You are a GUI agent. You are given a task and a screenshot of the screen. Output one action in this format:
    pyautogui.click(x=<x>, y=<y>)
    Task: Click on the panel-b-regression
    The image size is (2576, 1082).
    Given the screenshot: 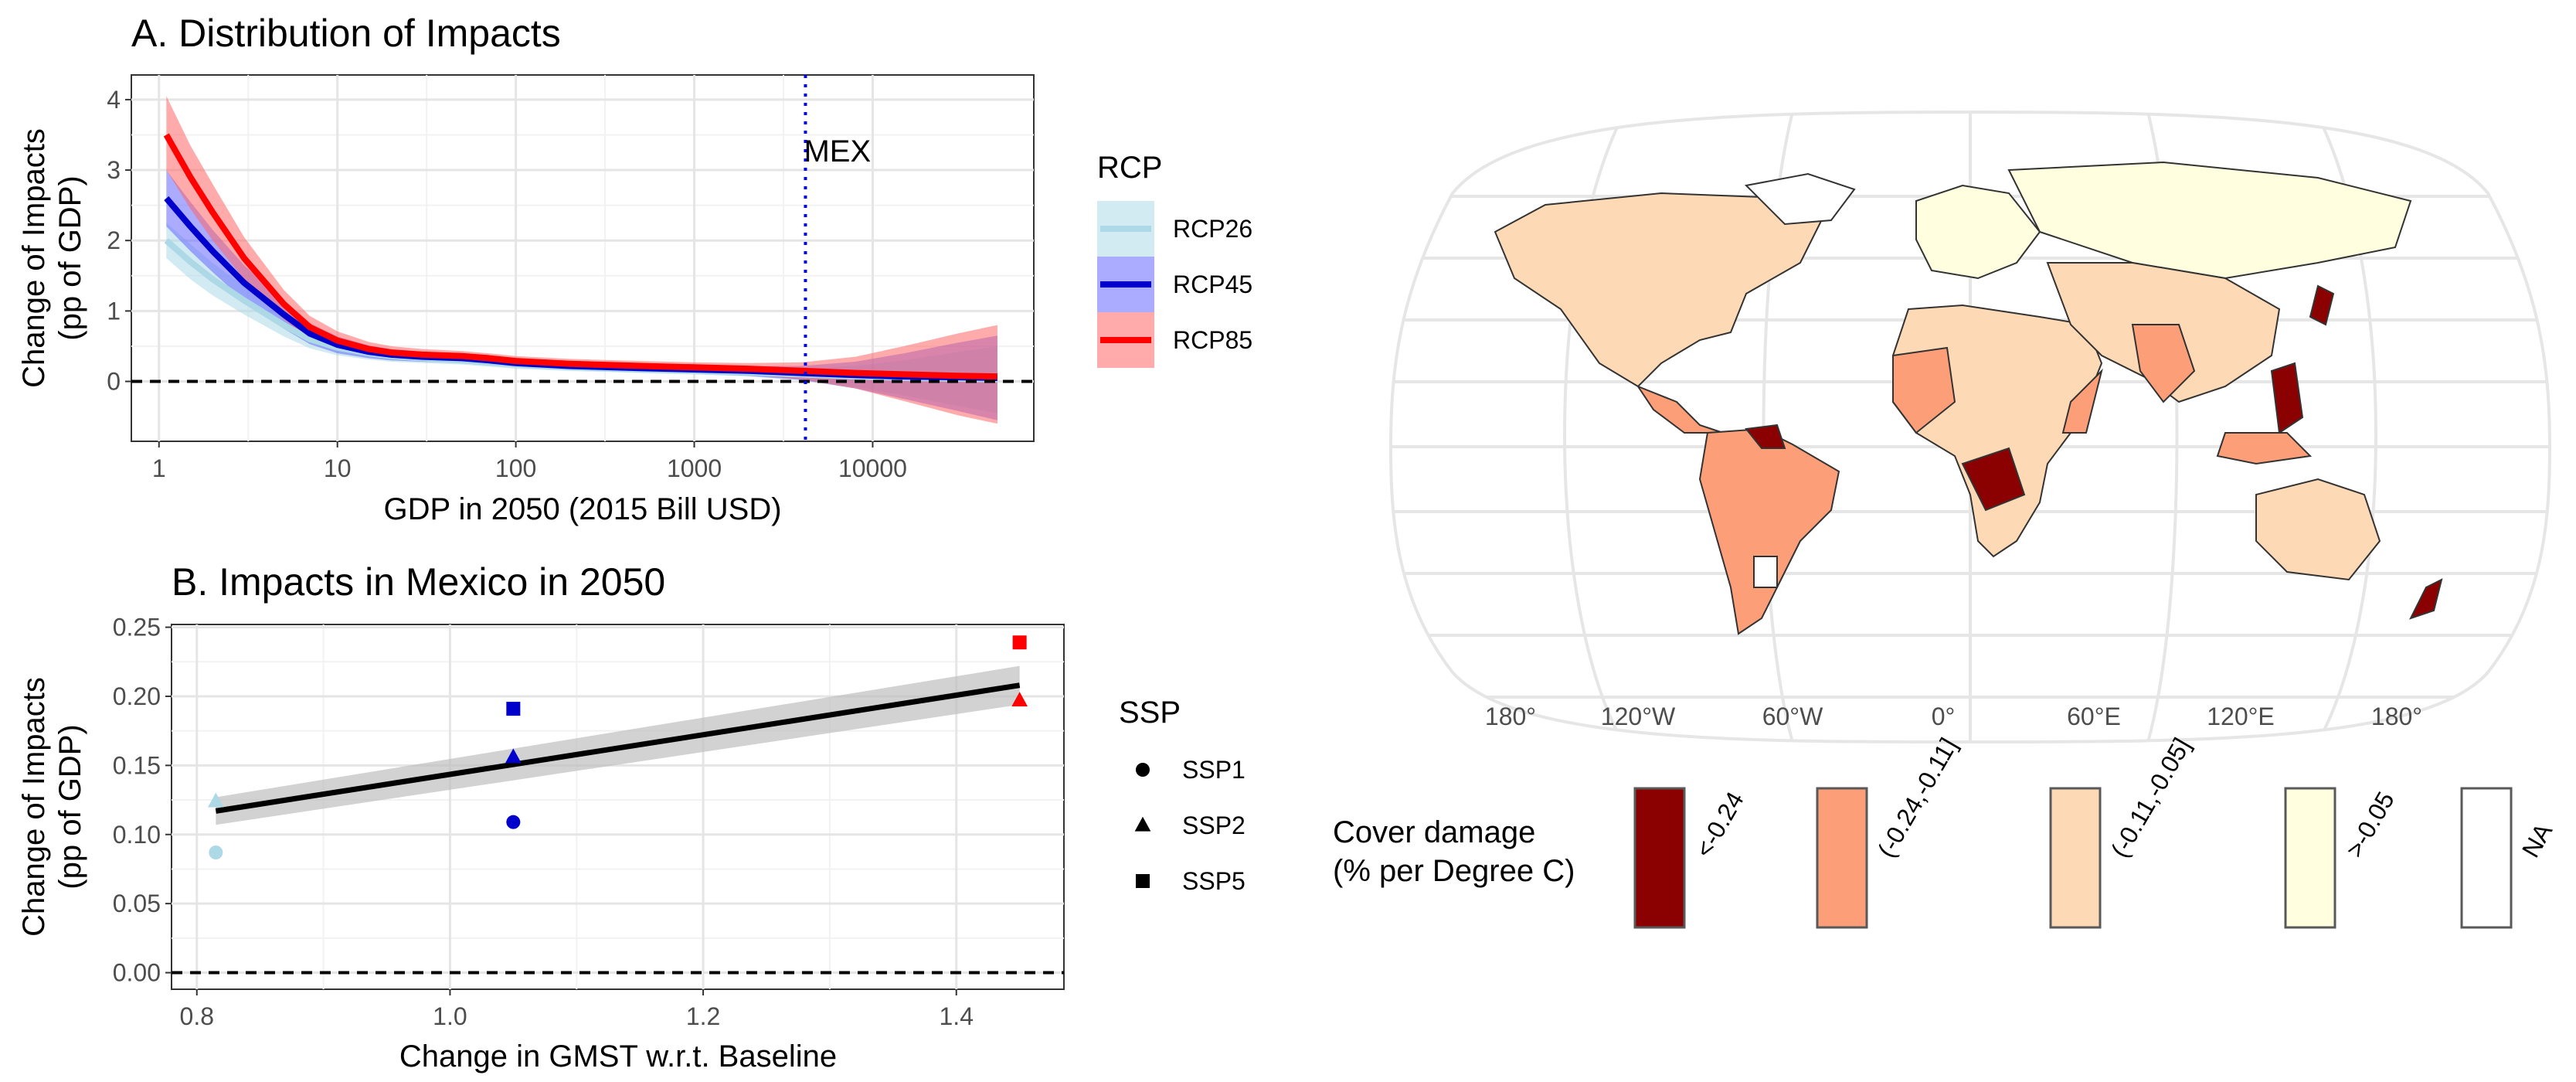 What is the action you would take?
    pyautogui.click(x=618, y=745)
    